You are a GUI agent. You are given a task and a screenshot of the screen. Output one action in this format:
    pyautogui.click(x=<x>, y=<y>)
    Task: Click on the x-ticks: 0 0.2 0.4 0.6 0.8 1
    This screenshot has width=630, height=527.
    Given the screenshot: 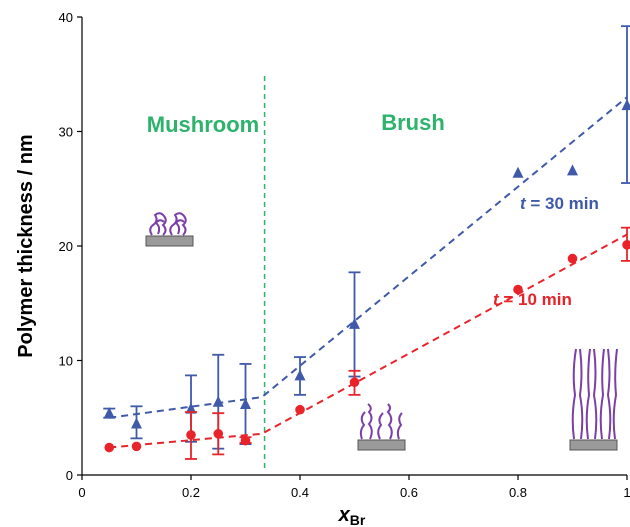 What is the action you would take?
    pyautogui.click(x=354, y=487)
    